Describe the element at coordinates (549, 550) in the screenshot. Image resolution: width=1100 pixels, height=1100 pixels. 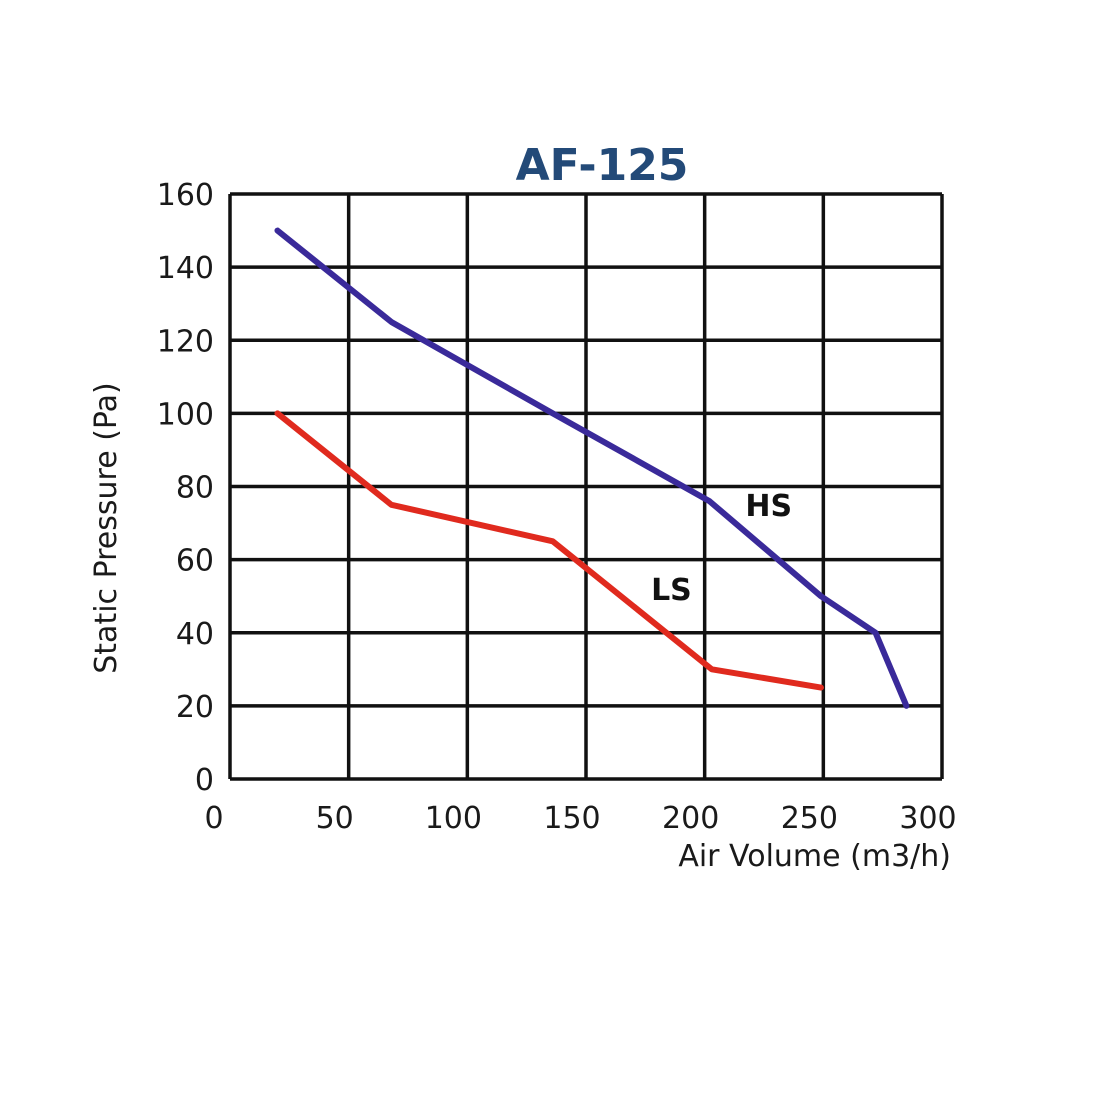
I see `series-line-ls` at that location.